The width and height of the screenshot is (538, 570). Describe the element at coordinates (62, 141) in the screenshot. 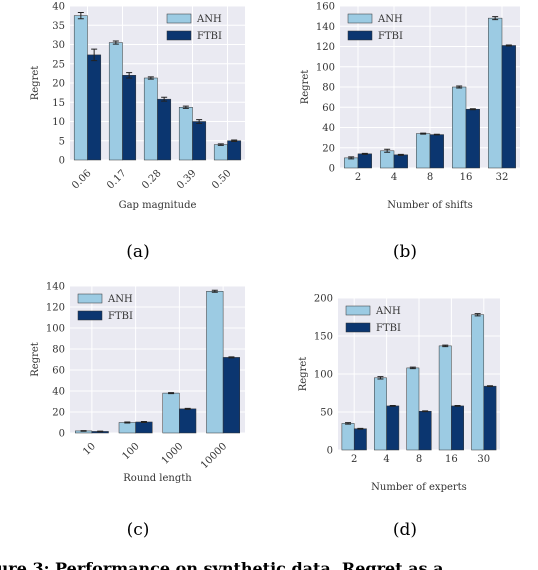

I see `y-tick-label: 5` at that location.